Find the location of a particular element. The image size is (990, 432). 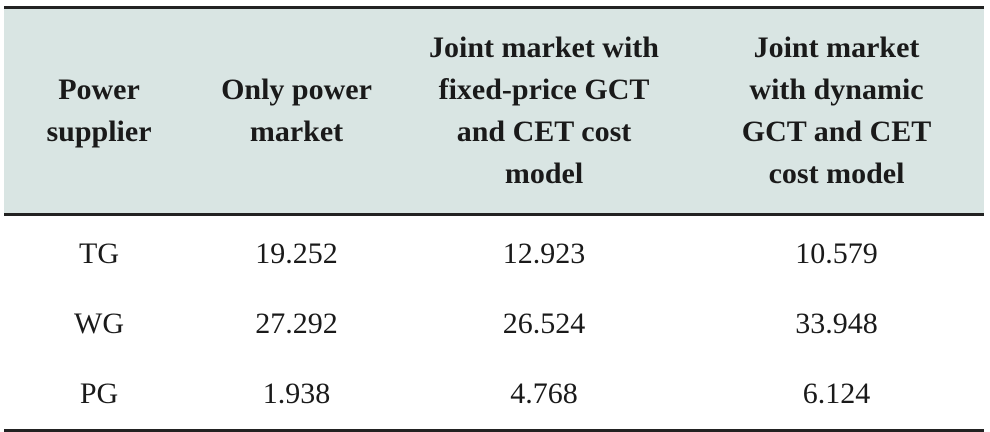

cell-value: 19.252 is located at coordinates (296, 253).